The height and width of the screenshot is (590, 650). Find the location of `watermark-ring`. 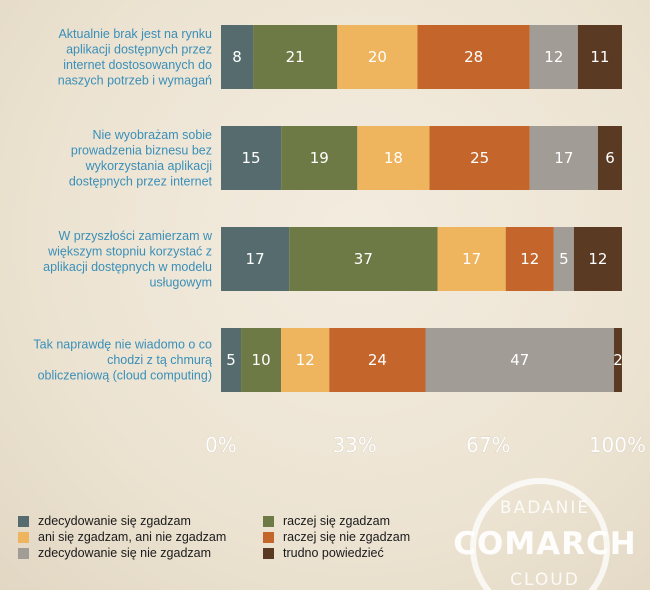

watermark-ring is located at coordinates (540, 534).